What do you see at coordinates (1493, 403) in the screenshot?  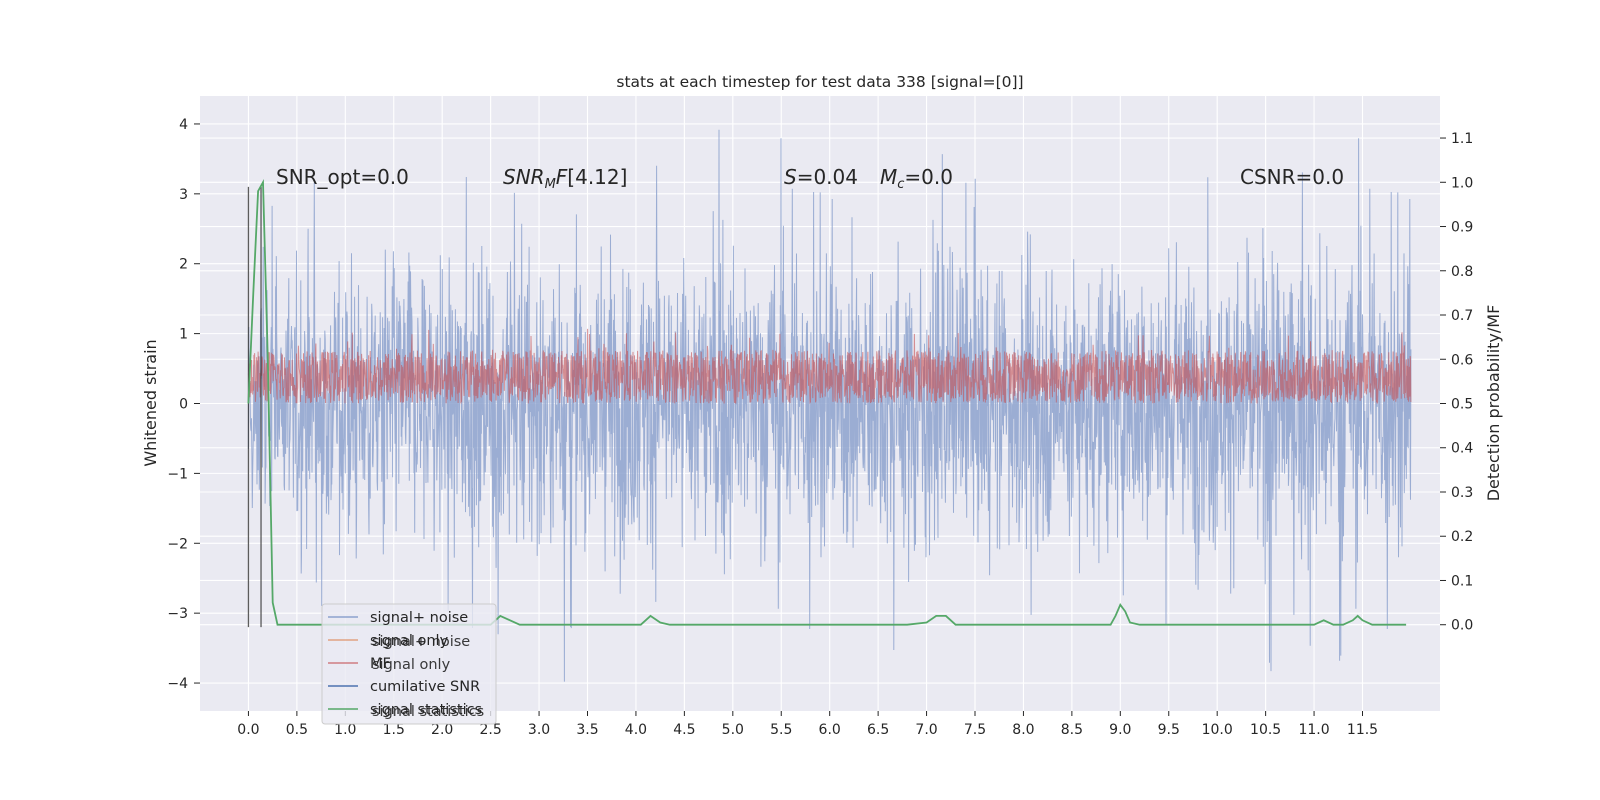 I see `y2-axis-label: Detection probability/MF` at bounding box center [1493, 403].